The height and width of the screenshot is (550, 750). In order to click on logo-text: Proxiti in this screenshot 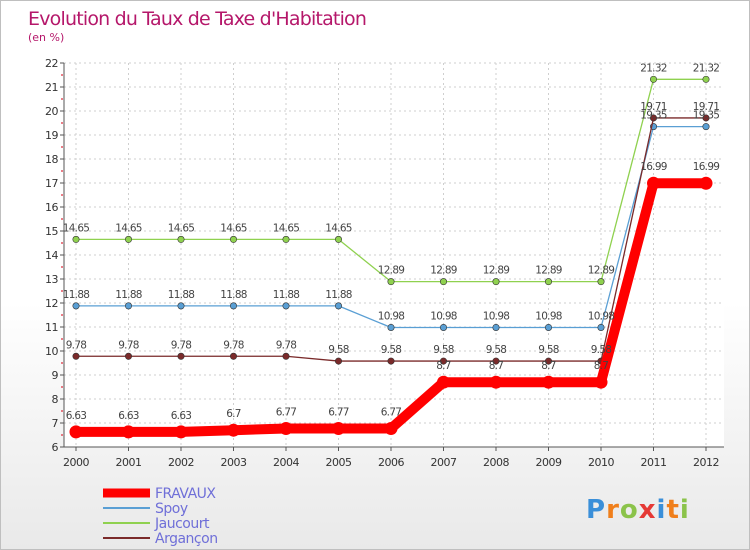, I will do `click(638, 510)`.